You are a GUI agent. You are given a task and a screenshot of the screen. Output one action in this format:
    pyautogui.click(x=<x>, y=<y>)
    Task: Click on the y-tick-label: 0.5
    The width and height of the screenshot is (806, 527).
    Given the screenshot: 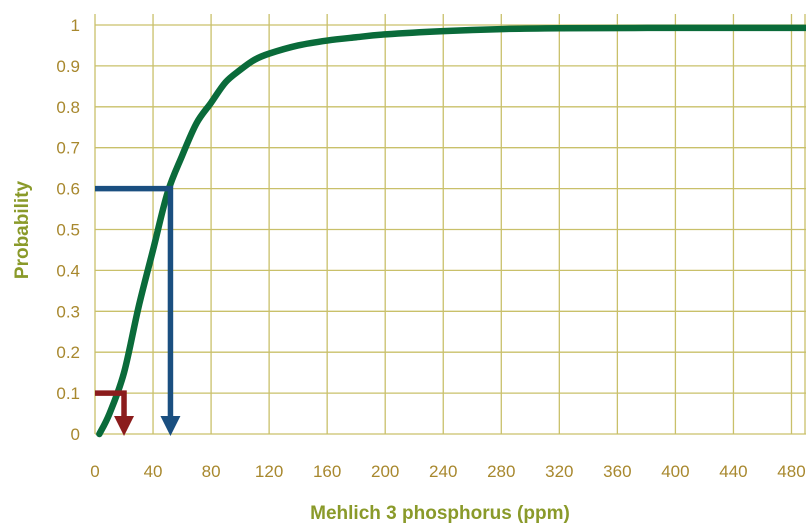 What is the action you would take?
    pyautogui.click(x=68, y=230)
    